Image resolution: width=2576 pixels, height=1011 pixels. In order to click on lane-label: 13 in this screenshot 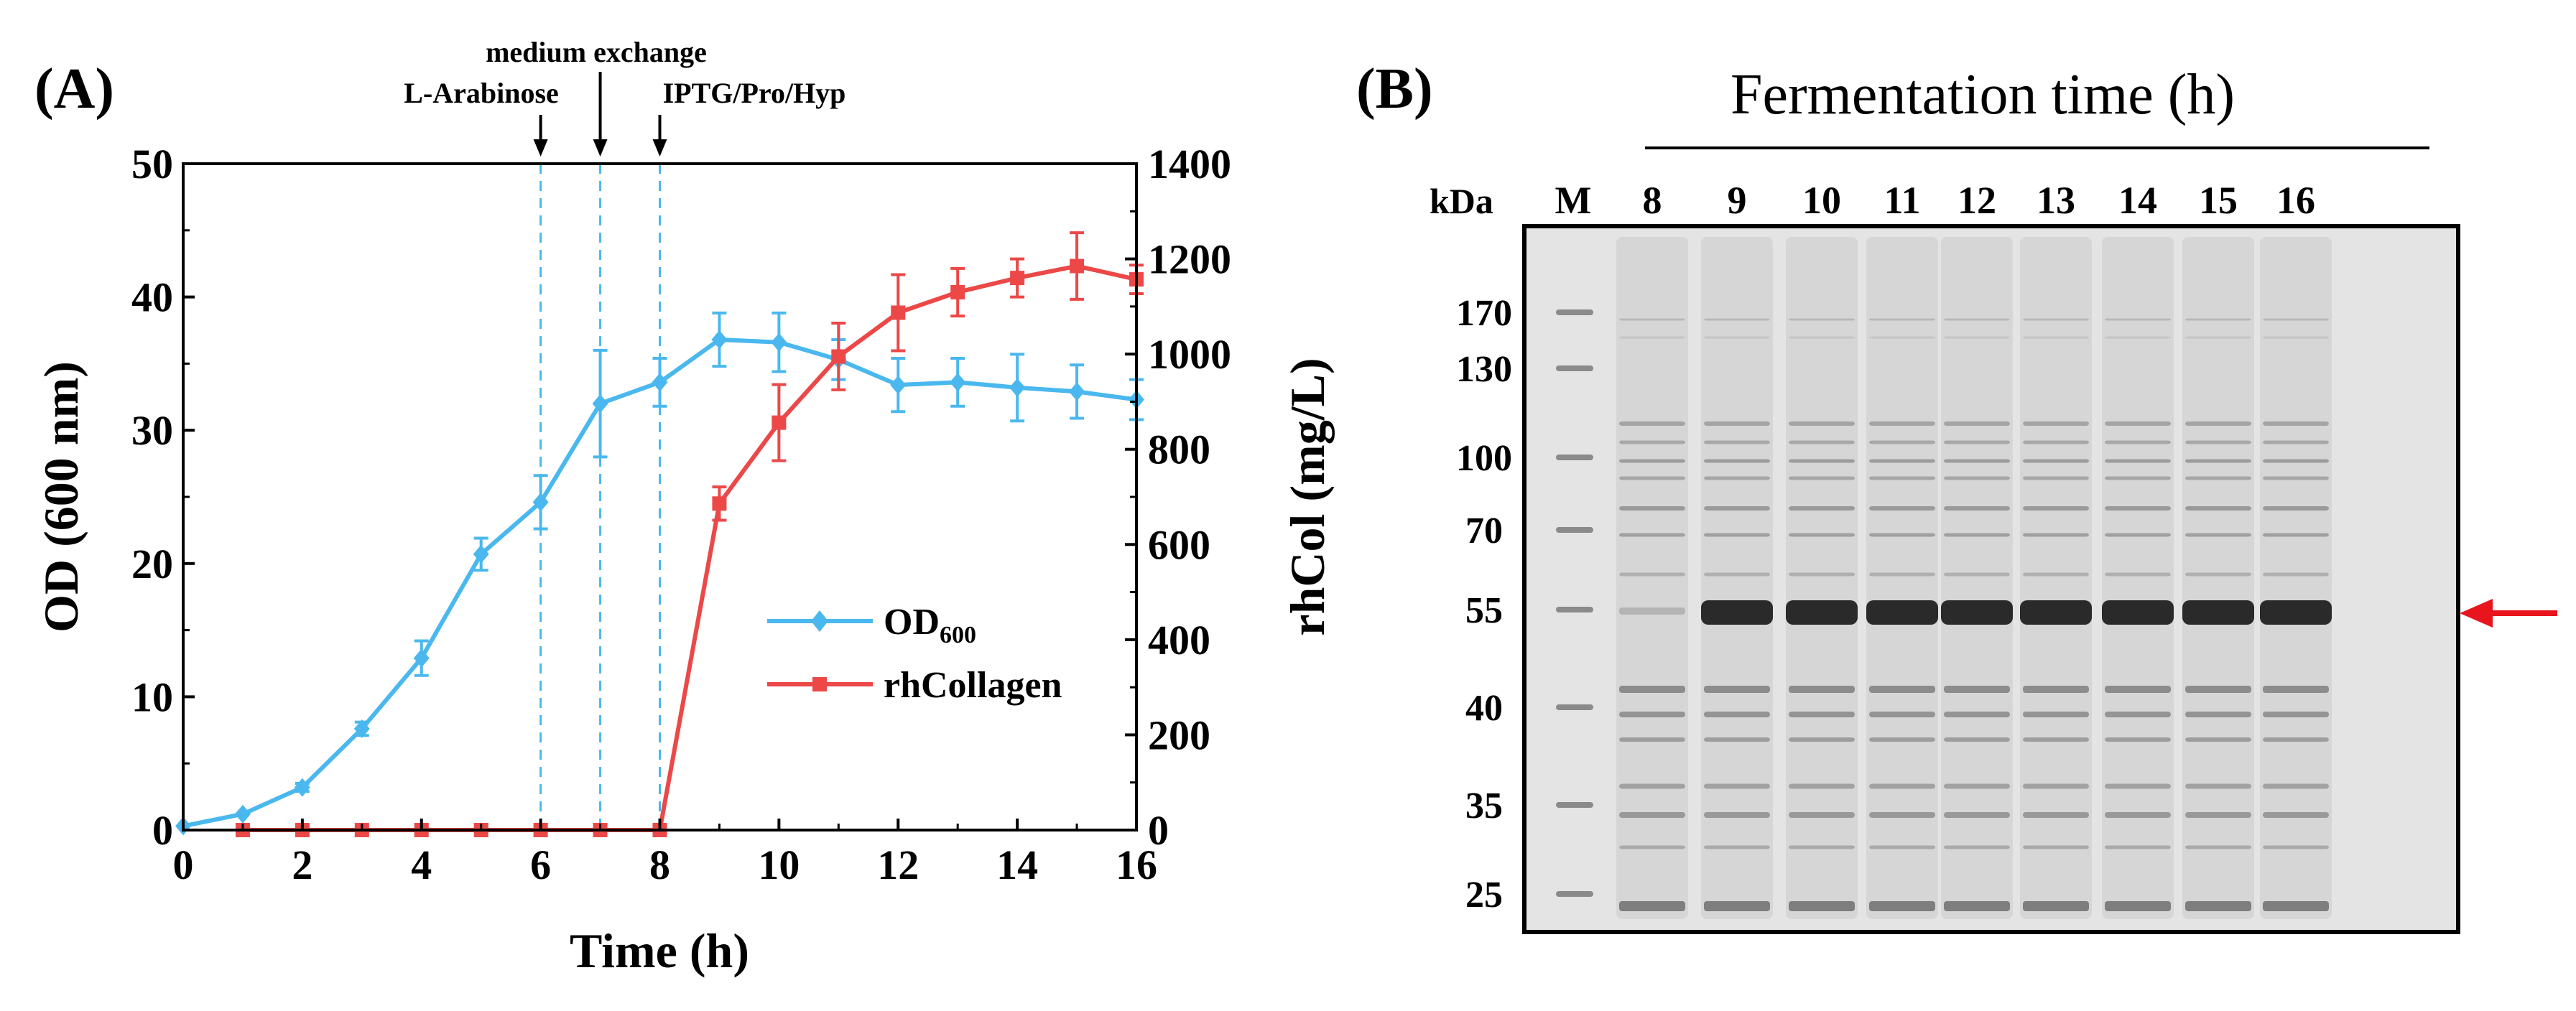, I will do `click(2056, 200)`.